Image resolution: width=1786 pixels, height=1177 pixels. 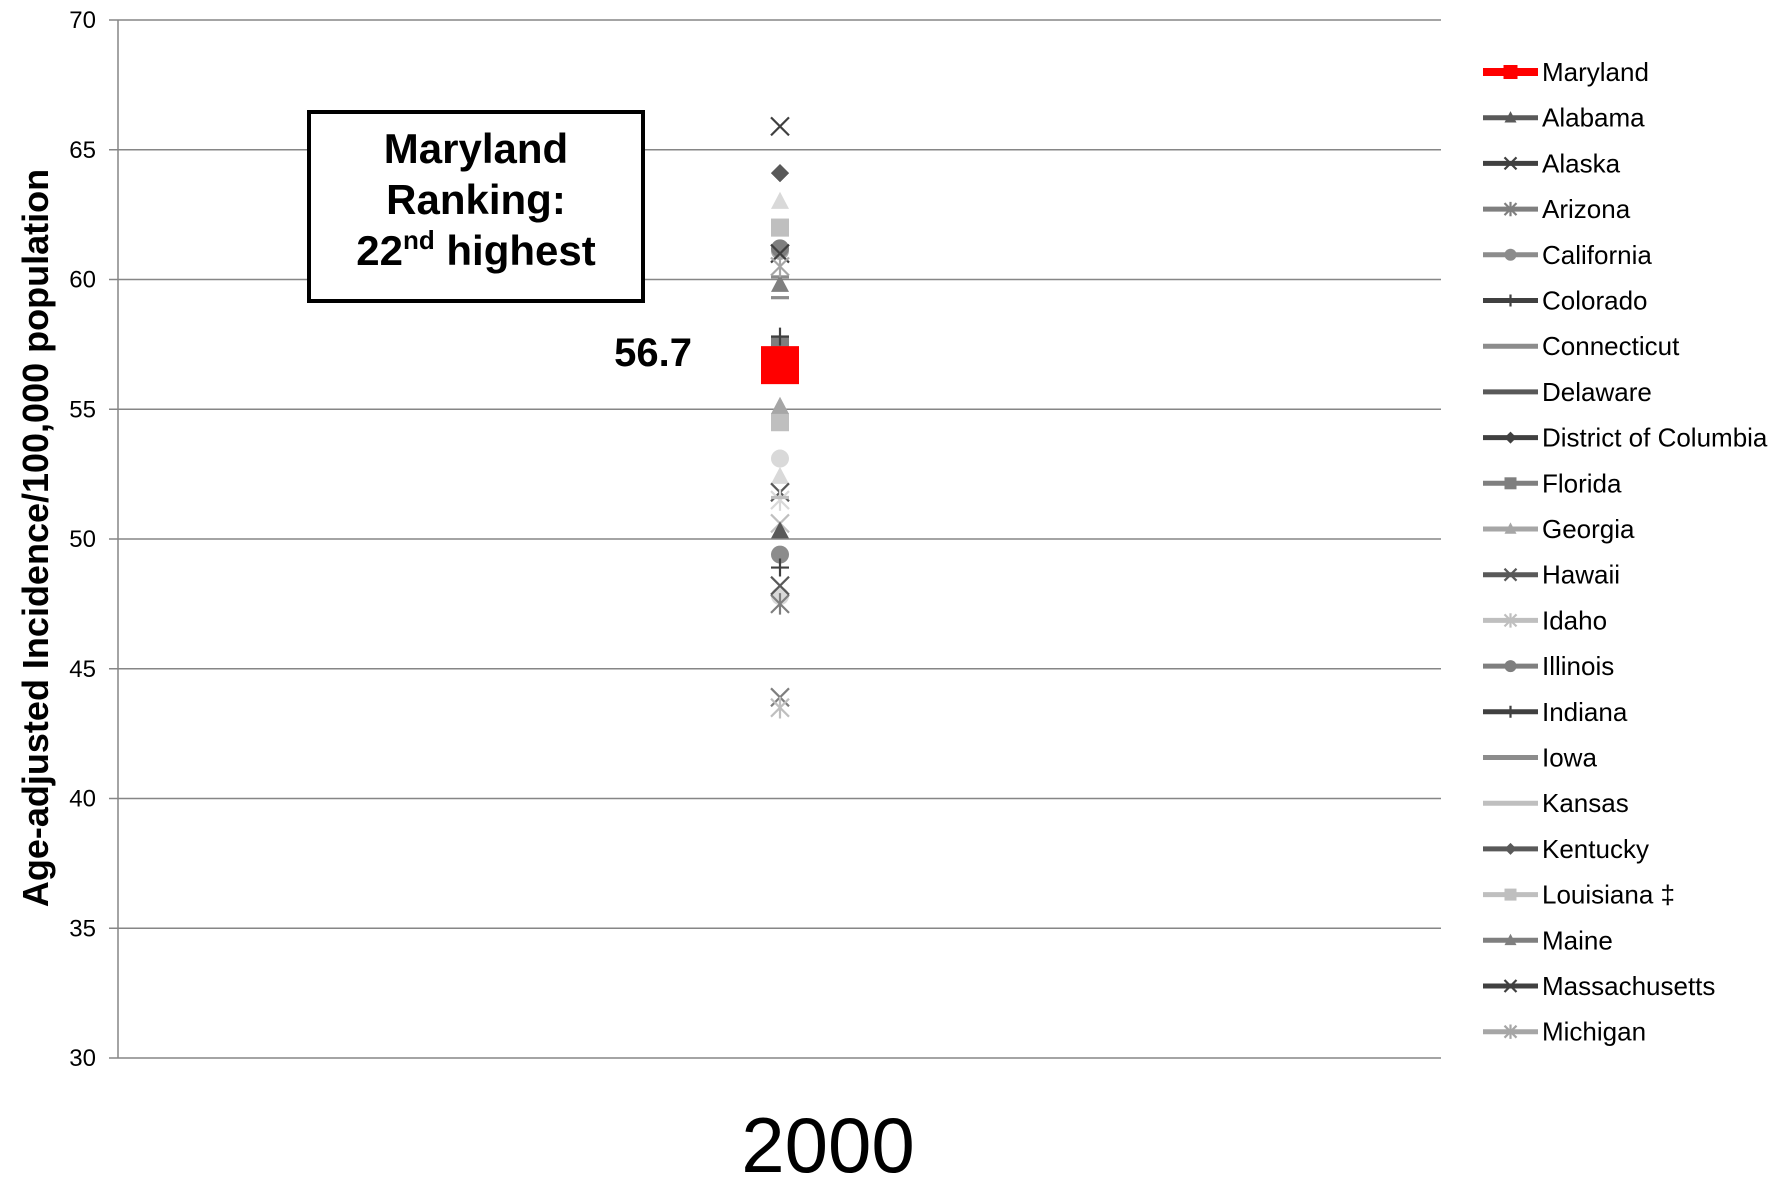 I want to click on maryland-value-label: 56.7, so click(x=653, y=353).